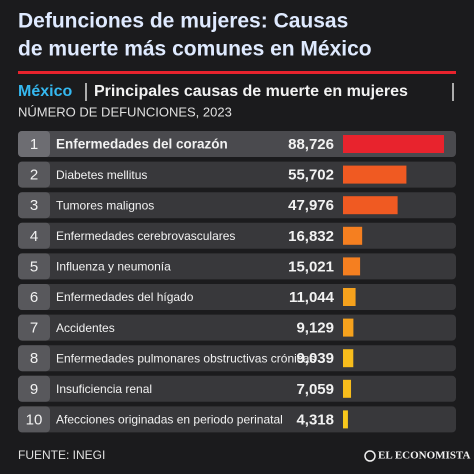 The height and width of the screenshot is (474, 474). I want to click on value-label: 9,039, so click(315, 358).